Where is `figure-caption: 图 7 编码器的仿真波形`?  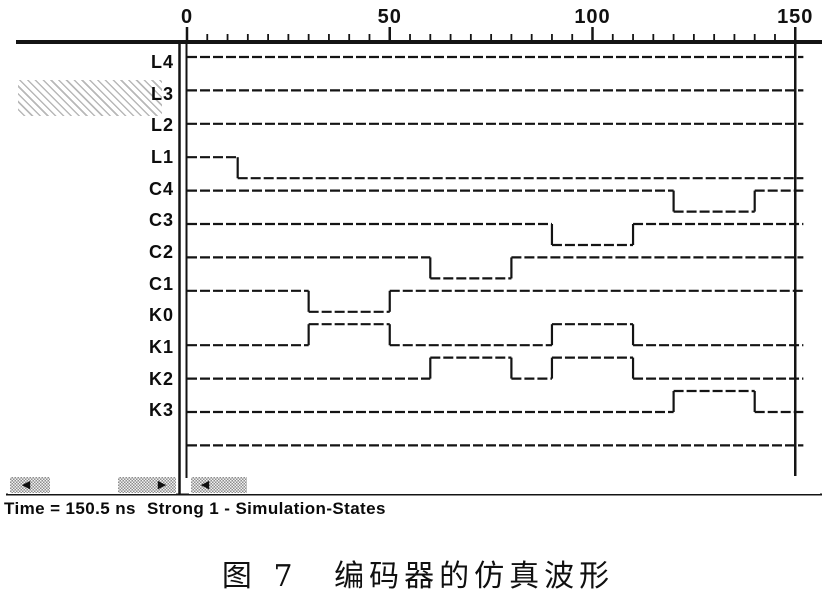 figure-caption: 图 7 编码器的仿真波形 is located at coordinates (418, 573).